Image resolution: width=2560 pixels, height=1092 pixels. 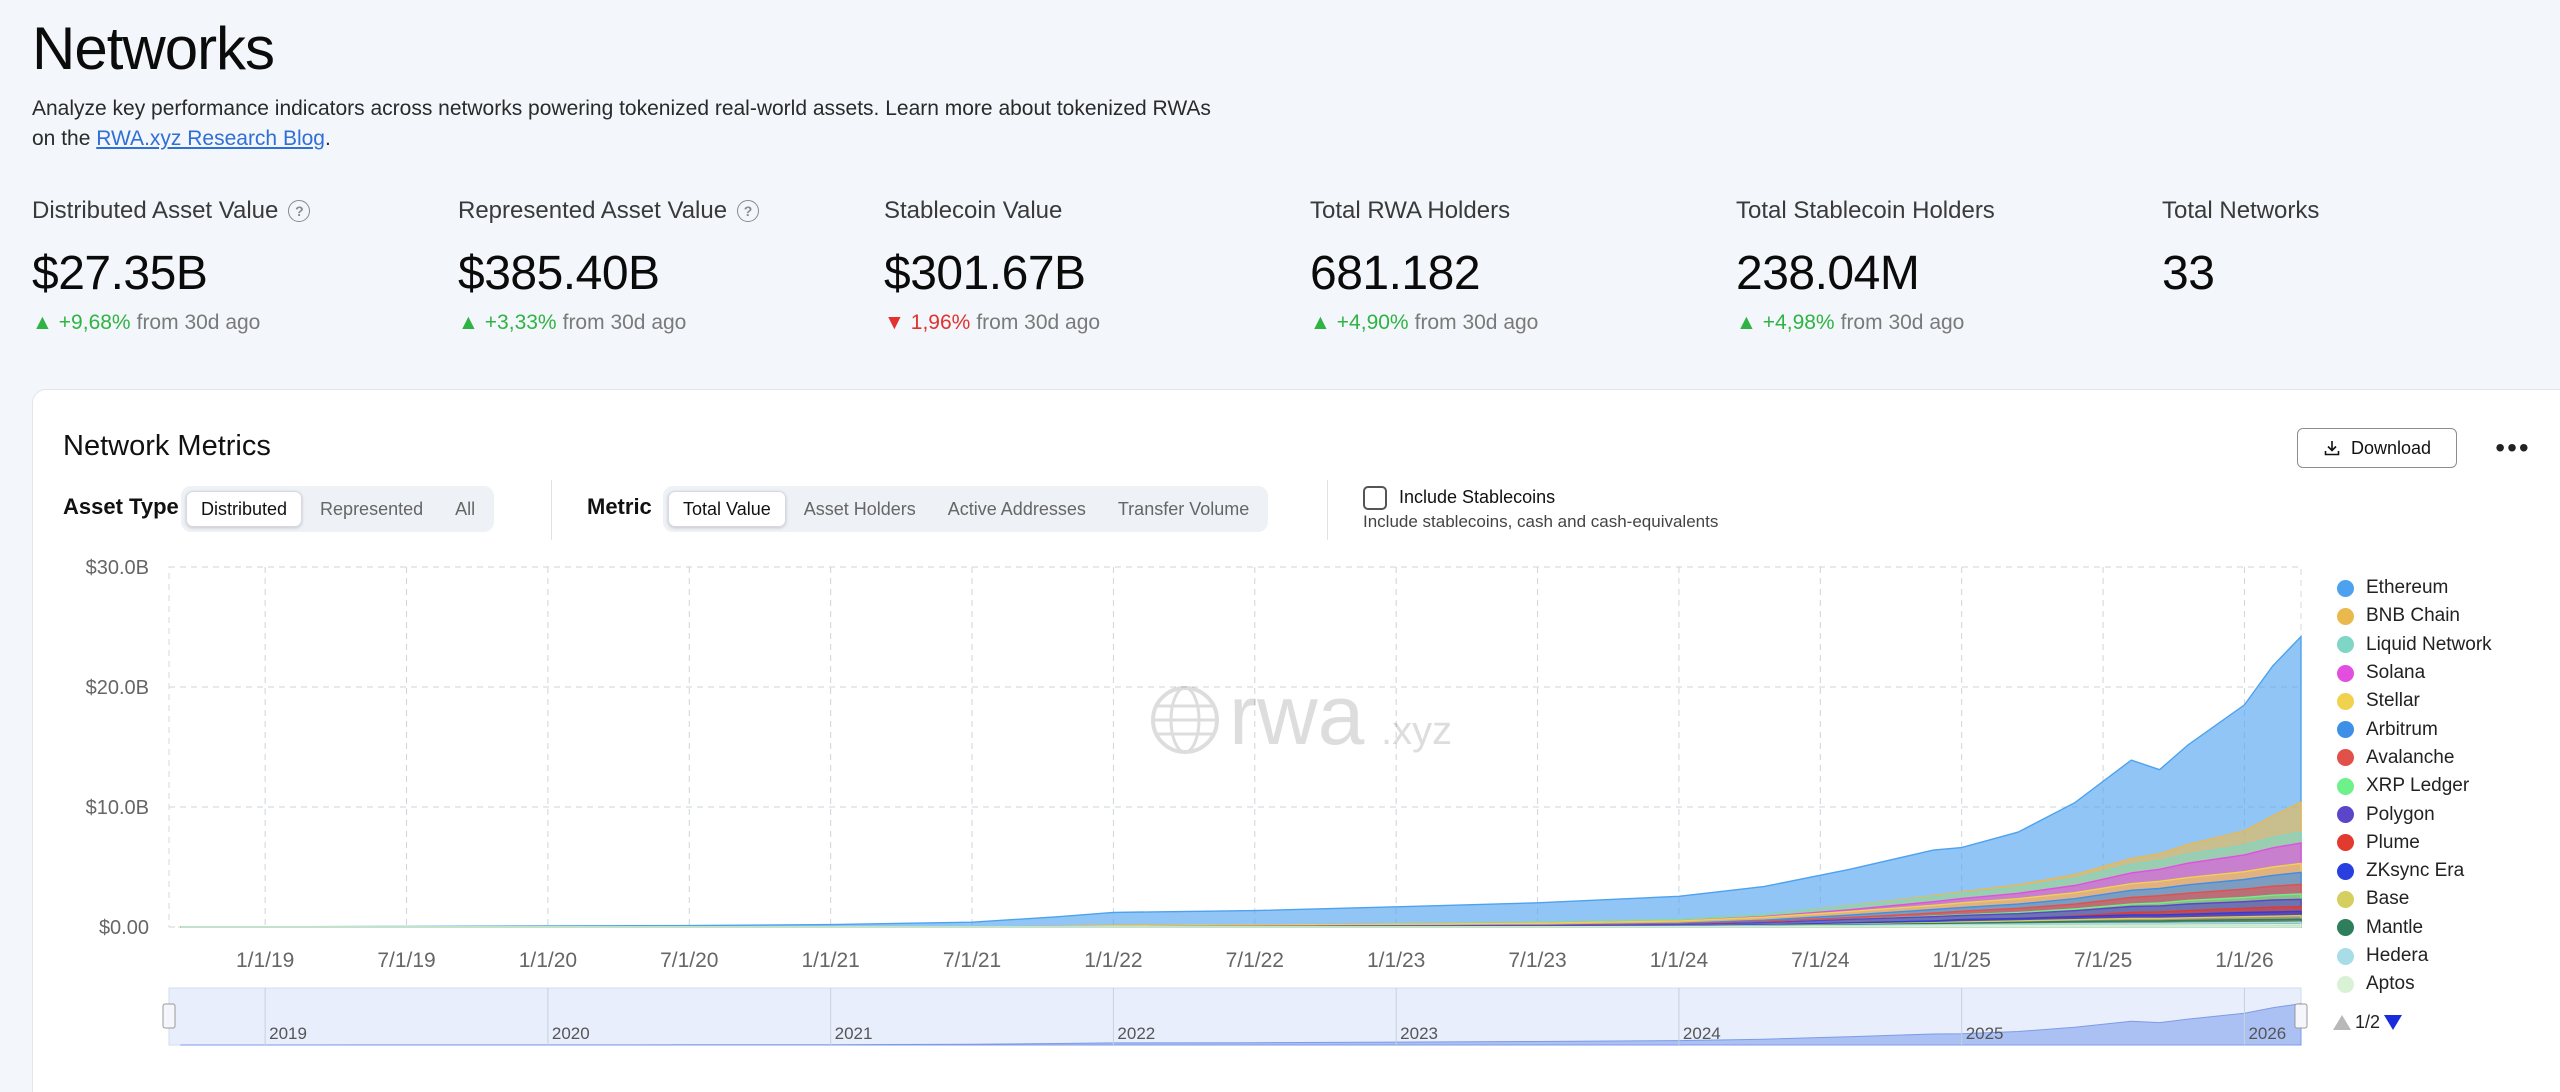 I want to click on asset-type-represented: Represented, so click(x=372, y=508).